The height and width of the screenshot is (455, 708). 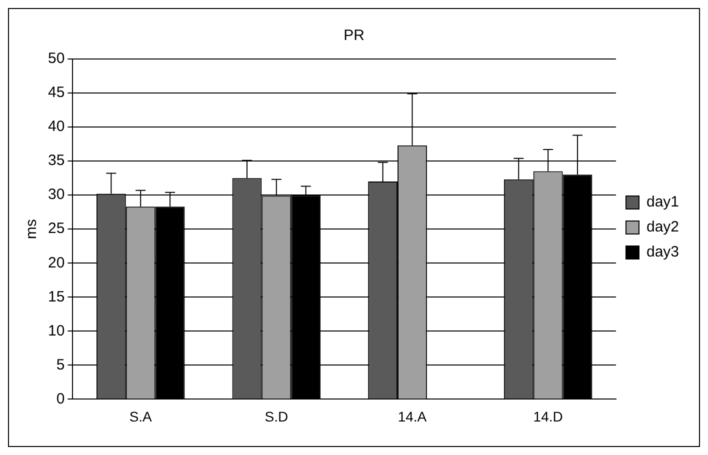 What do you see at coordinates (413, 416) in the screenshot?
I see `x-tick-label: 14.A` at bounding box center [413, 416].